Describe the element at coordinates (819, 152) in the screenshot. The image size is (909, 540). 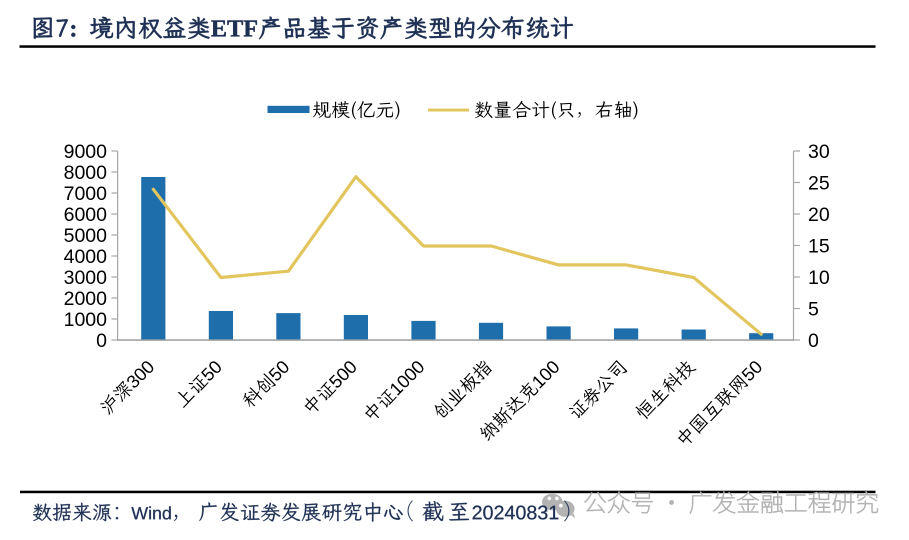
I see `svg-text: 30` at that location.